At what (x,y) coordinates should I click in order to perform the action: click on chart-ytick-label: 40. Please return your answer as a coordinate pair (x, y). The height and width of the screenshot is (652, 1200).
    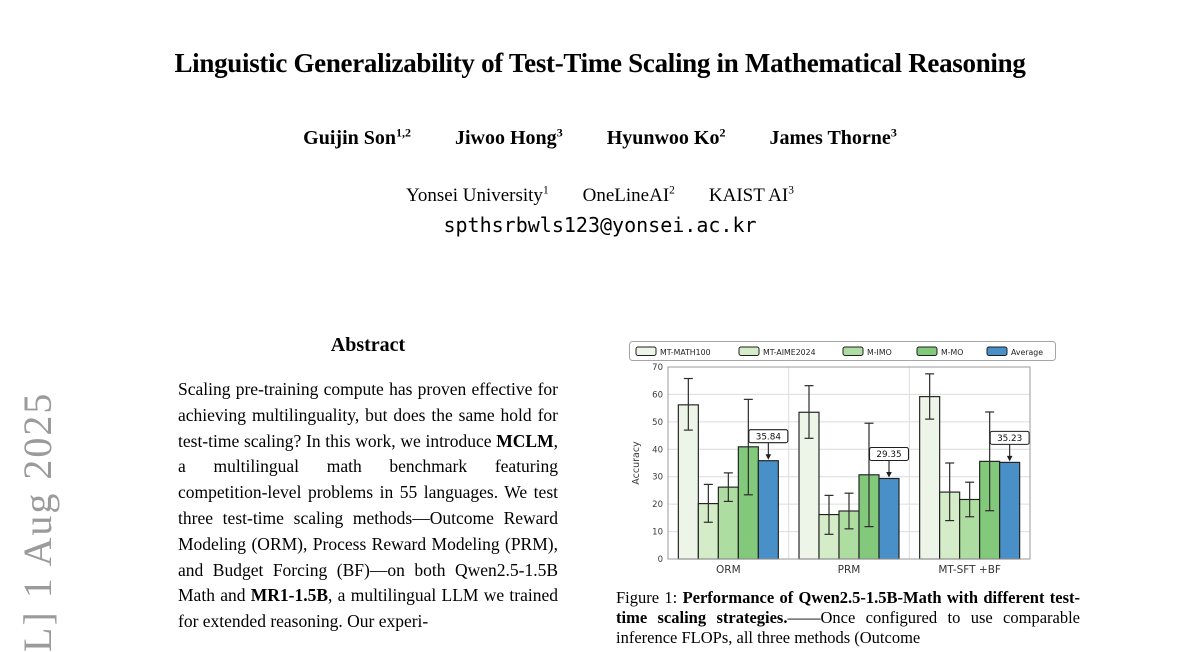
    Looking at the image, I should click on (657, 450).